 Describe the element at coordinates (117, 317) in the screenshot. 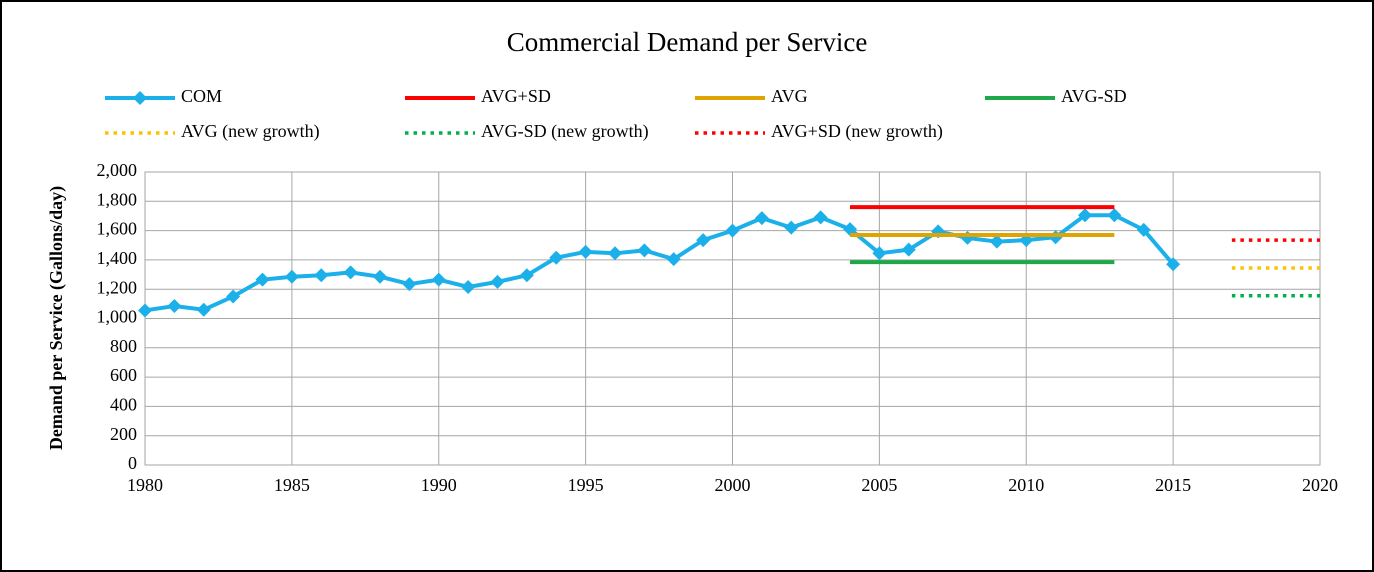

I see `y-tick-label: 1,000` at that location.